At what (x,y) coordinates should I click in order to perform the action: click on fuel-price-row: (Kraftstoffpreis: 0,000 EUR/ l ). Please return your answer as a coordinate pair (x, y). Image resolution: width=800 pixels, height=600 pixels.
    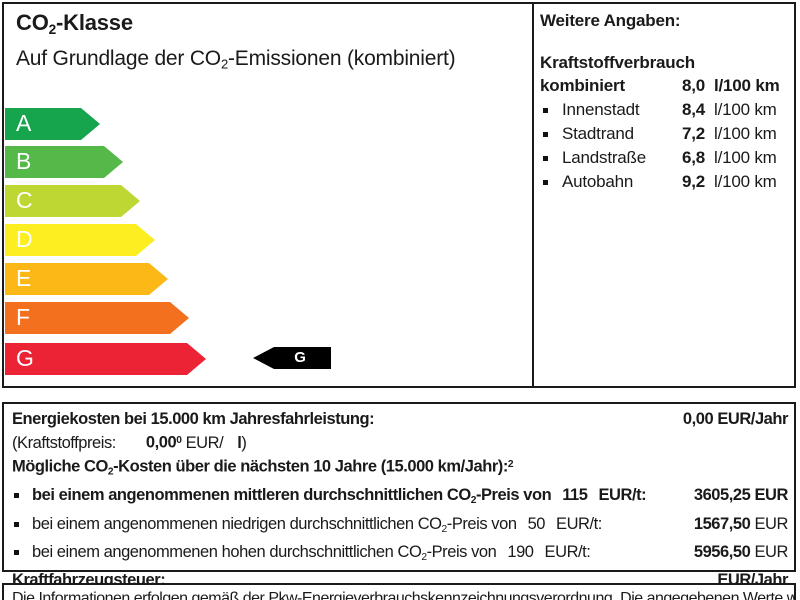
    Looking at the image, I should click on (400, 442).